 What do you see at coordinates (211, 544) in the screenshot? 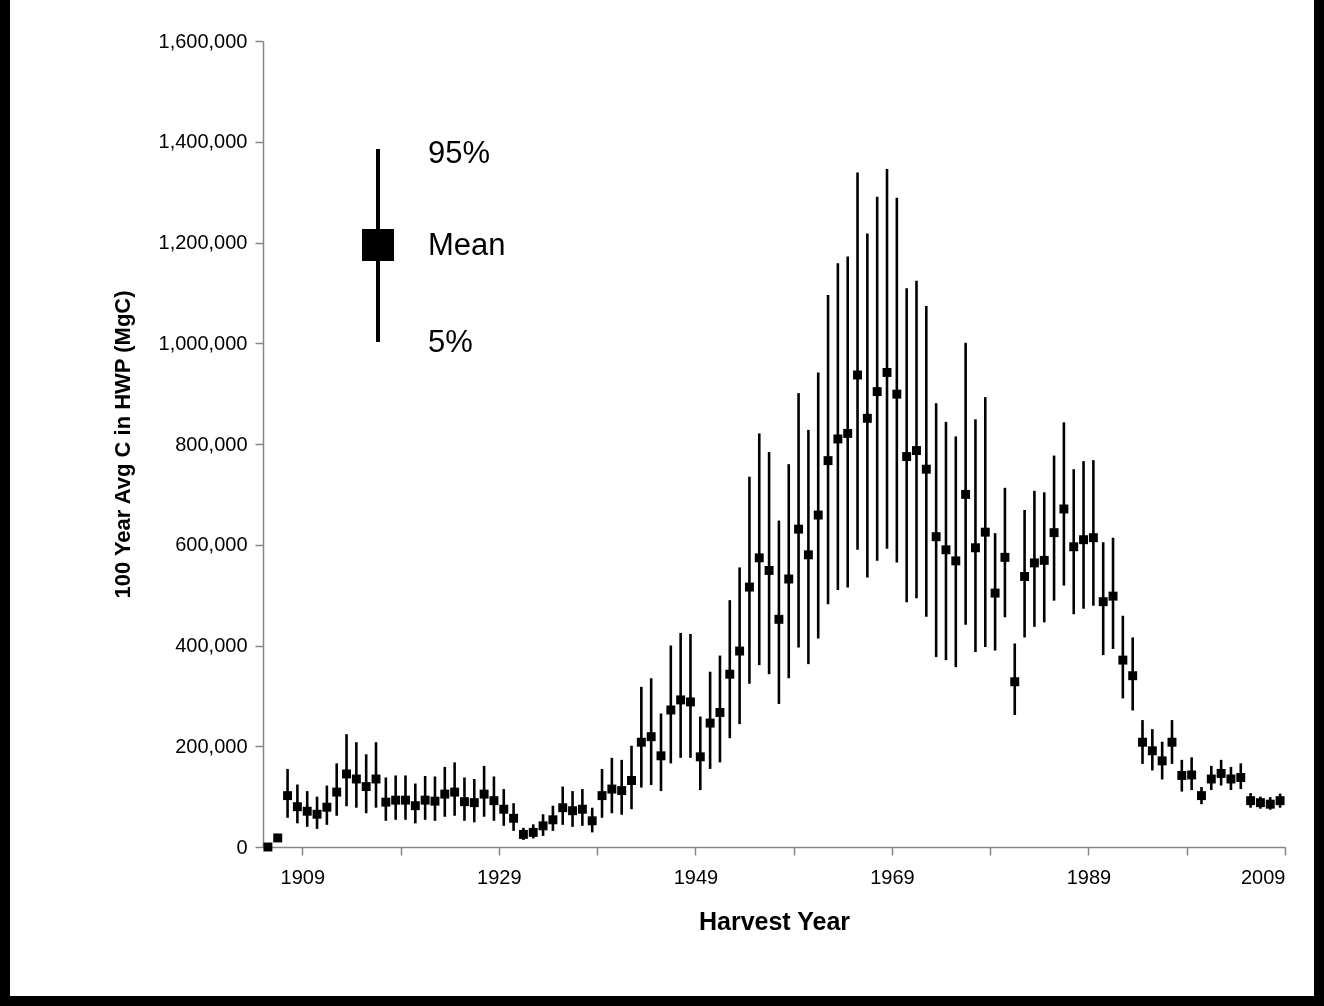
I see `y-tick-label: 600,000` at bounding box center [211, 544].